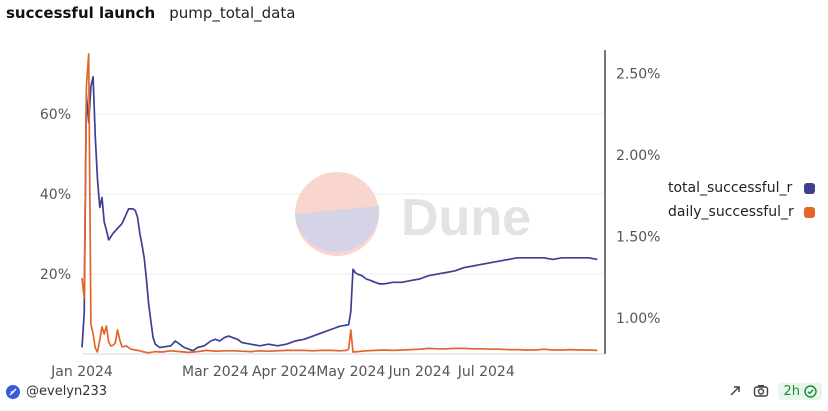 The image size is (828, 411). What do you see at coordinates (809, 212) in the screenshot?
I see `legend-swatch-daily` at bounding box center [809, 212].